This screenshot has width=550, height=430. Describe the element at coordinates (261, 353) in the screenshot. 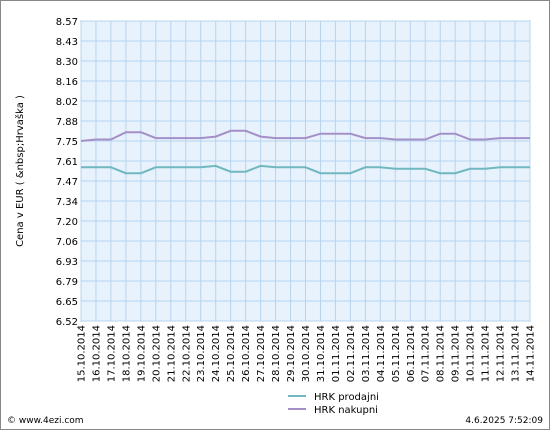

I see `x-tick-label: 27.10.2014` at that location.